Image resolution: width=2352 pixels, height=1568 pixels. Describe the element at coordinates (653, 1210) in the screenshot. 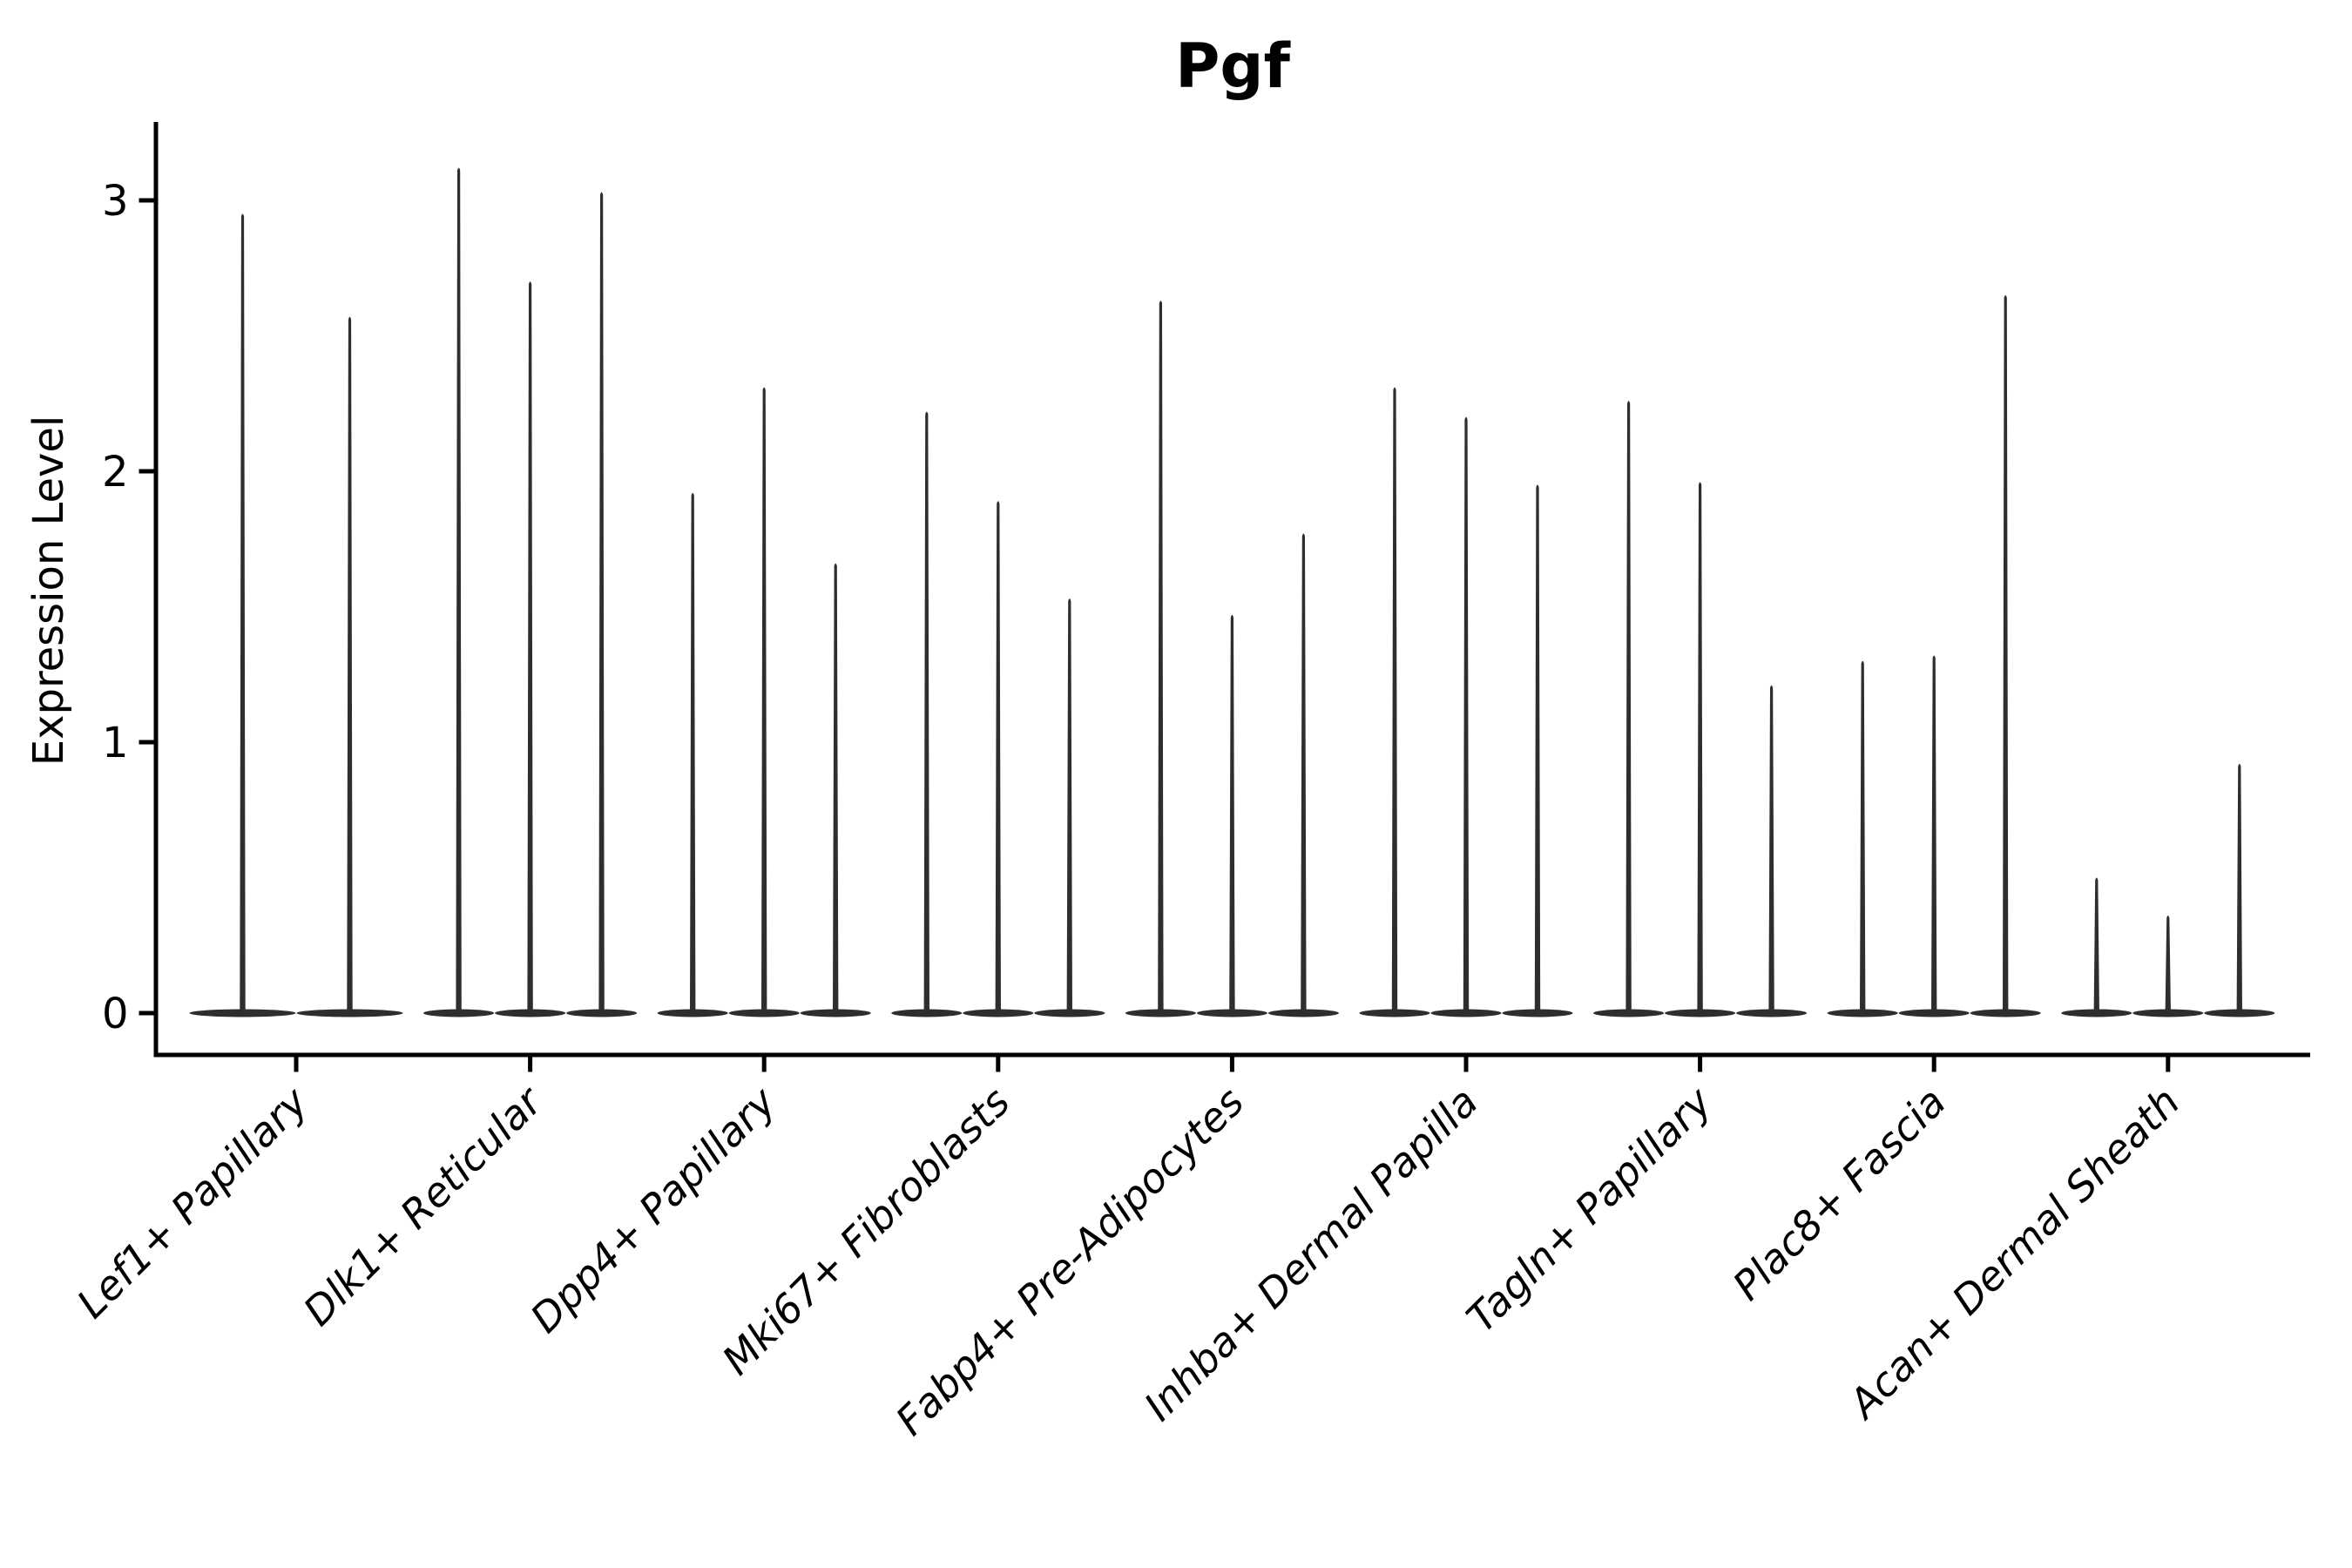

I see `x-tick-label: Dpp4+ Papillary` at that location.